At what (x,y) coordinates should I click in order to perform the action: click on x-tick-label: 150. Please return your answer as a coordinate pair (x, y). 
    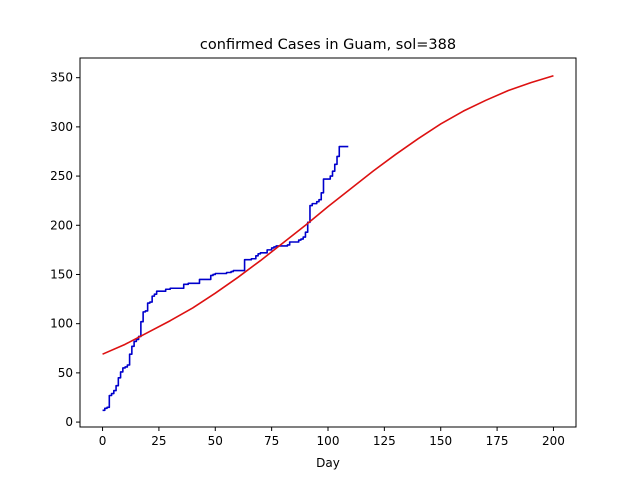
    Looking at the image, I should click on (440, 441).